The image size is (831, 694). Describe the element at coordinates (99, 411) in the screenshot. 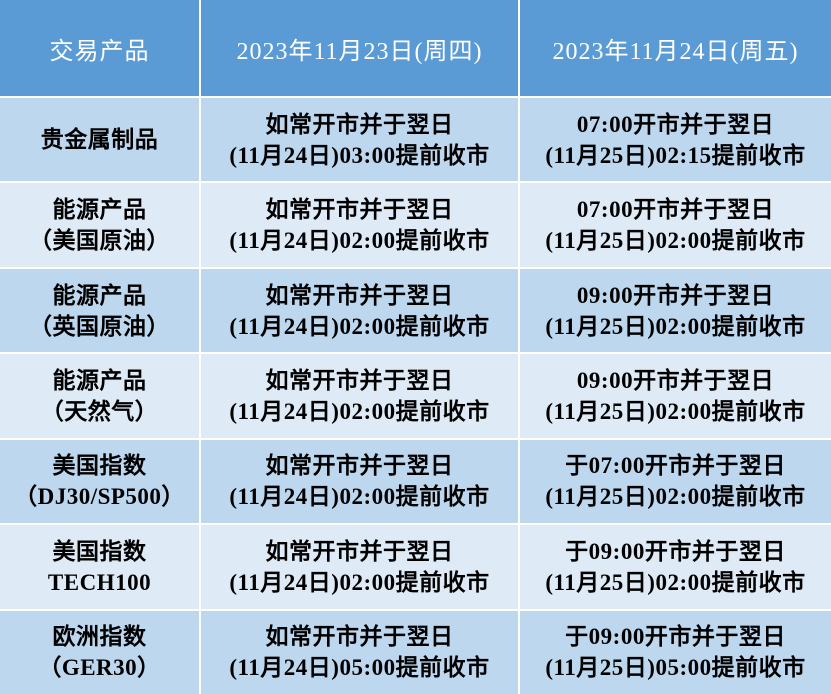

I see `product-name-line-2: （天然气）` at that location.